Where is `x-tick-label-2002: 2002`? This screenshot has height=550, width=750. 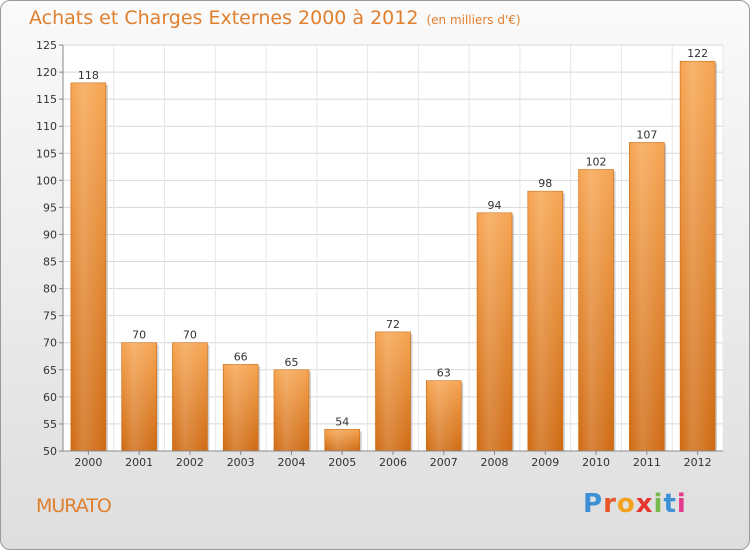 x-tick-label-2002: 2002 is located at coordinates (190, 462).